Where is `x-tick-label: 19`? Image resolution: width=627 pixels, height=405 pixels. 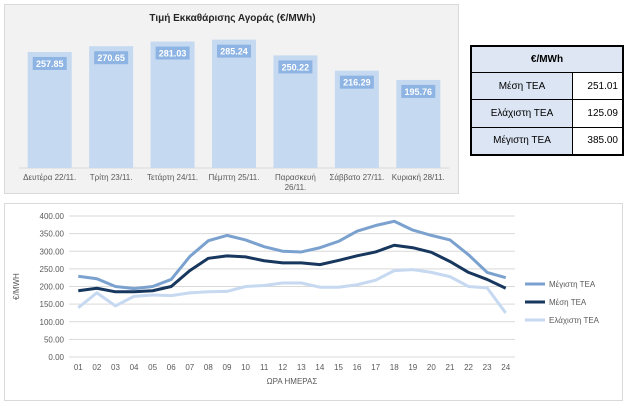
x-tick-label: 19 is located at coordinates (412, 367).